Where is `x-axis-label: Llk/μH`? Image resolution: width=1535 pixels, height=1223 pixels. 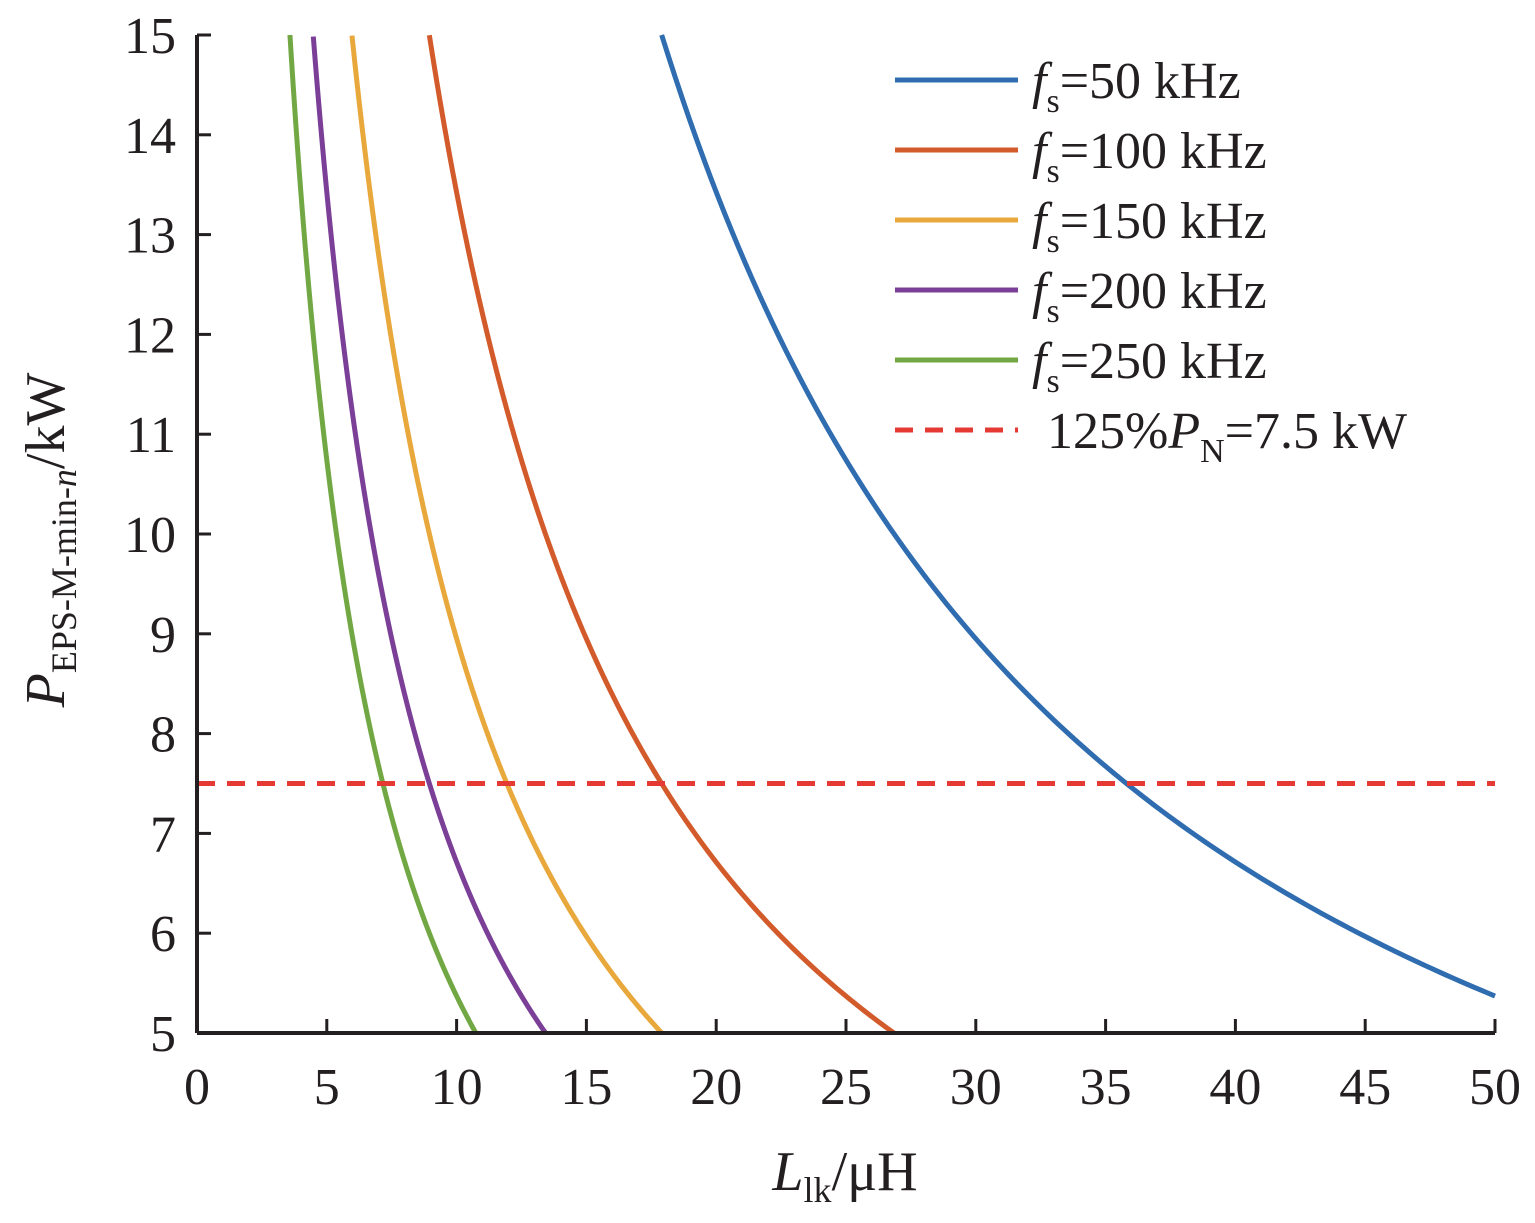
x-axis-label: Llk/μH is located at coordinates (844, 1175).